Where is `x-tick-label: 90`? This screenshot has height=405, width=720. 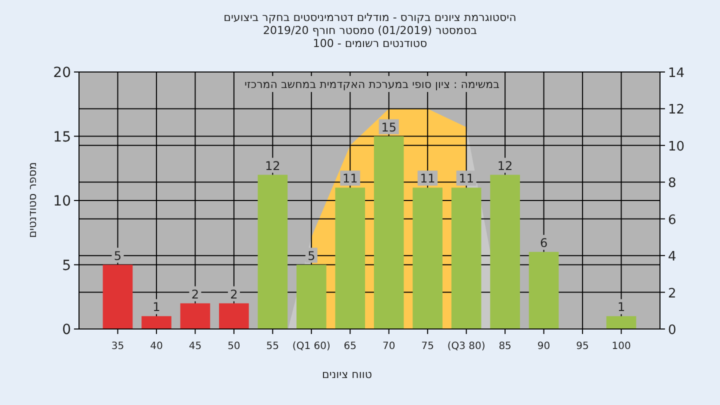 x-tick-label: 90 is located at coordinates (543, 346).